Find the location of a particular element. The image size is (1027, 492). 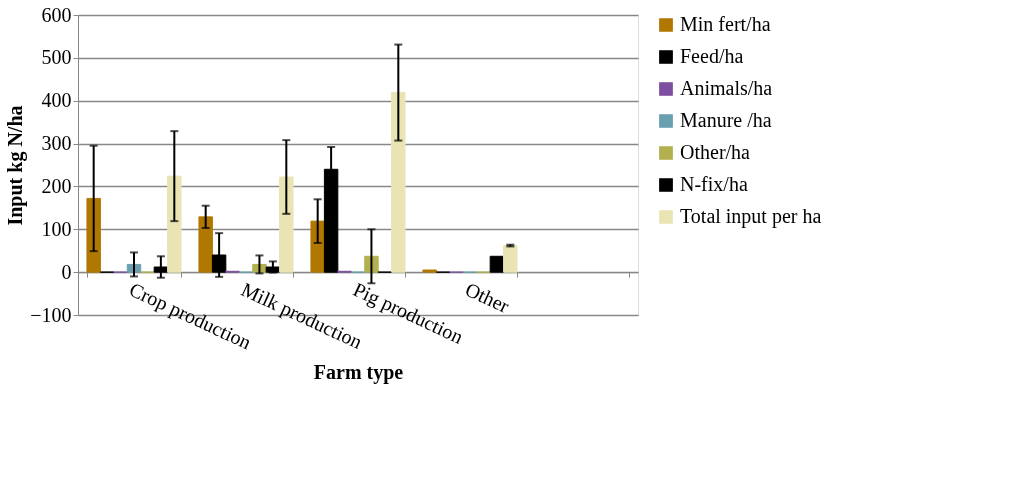

y-tick-label: 500 is located at coordinates (56, 57).